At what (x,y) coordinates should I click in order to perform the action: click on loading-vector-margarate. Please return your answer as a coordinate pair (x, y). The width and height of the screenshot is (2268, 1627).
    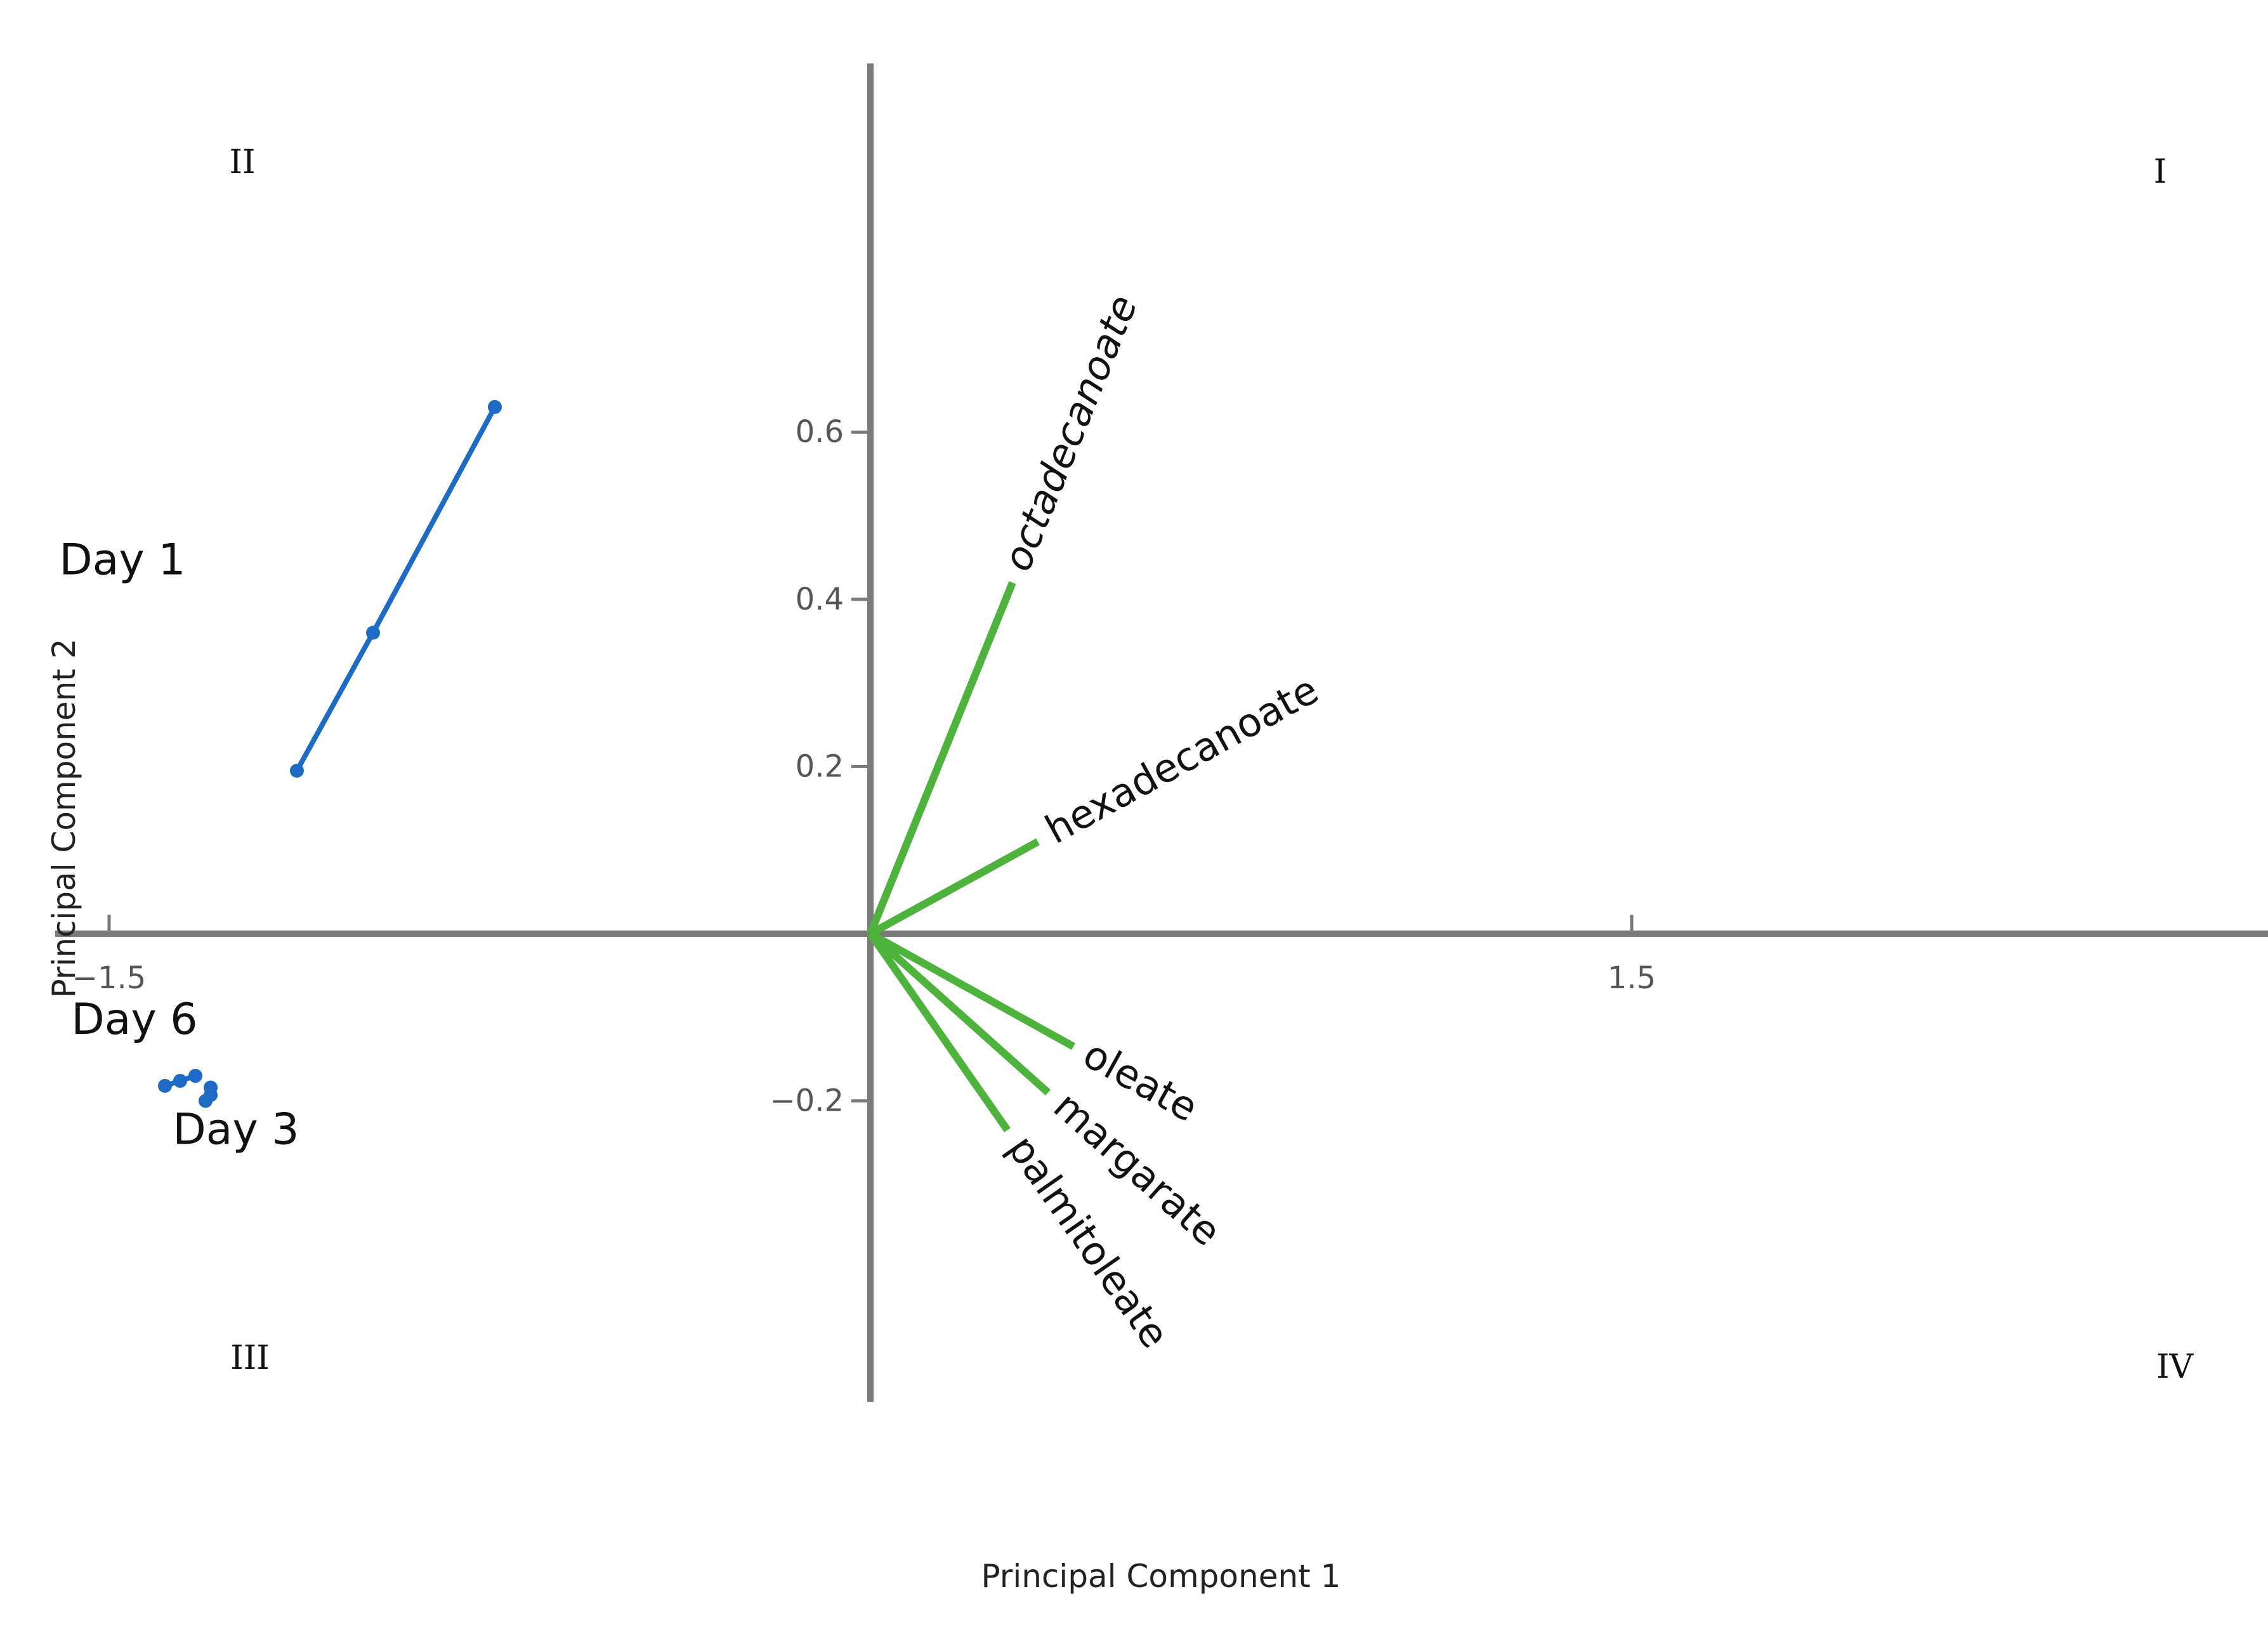
    Looking at the image, I should click on (959, 1013).